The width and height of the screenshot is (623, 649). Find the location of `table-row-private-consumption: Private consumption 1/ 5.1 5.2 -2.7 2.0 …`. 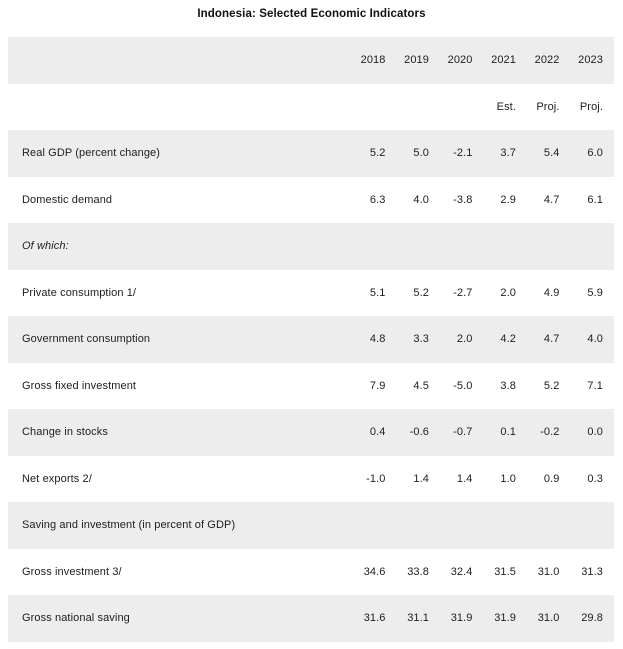

table-row-private-consumption: Private consumption 1/ 5.1 5.2 -2.7 2.0 … is located at coordinates (311, 292).